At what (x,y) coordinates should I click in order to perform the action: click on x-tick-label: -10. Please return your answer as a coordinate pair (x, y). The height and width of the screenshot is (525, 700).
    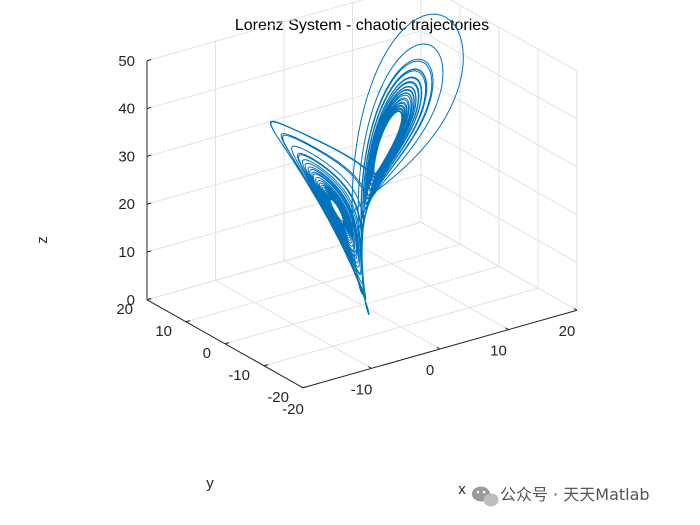
    Looking at the image, I should click on (362, 389).